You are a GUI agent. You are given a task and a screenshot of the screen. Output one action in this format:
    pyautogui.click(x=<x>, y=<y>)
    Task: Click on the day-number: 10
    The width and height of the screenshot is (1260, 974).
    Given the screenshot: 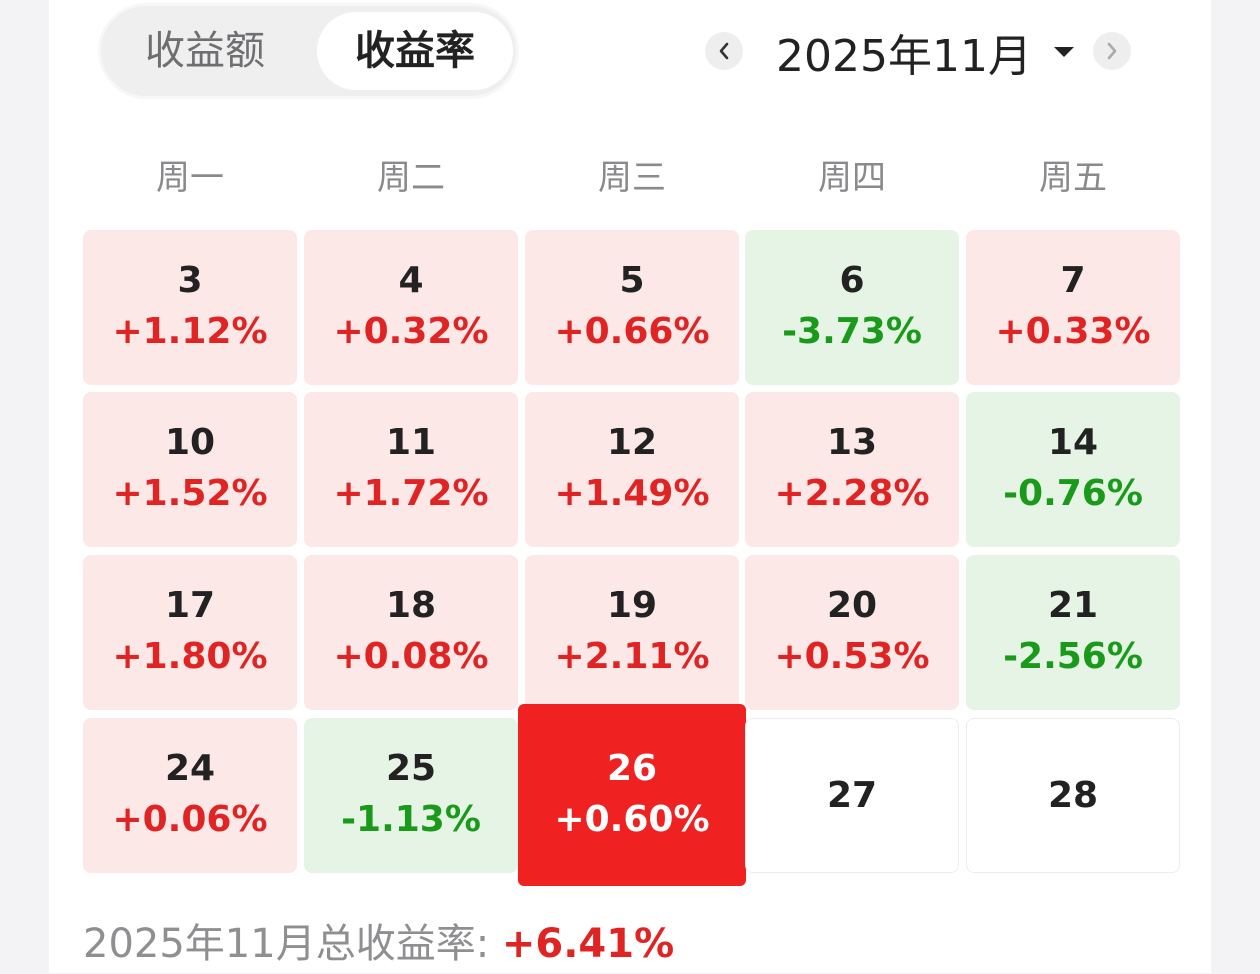 What is the action you would take?
    pyautogui.click(x=190, y=442)
    